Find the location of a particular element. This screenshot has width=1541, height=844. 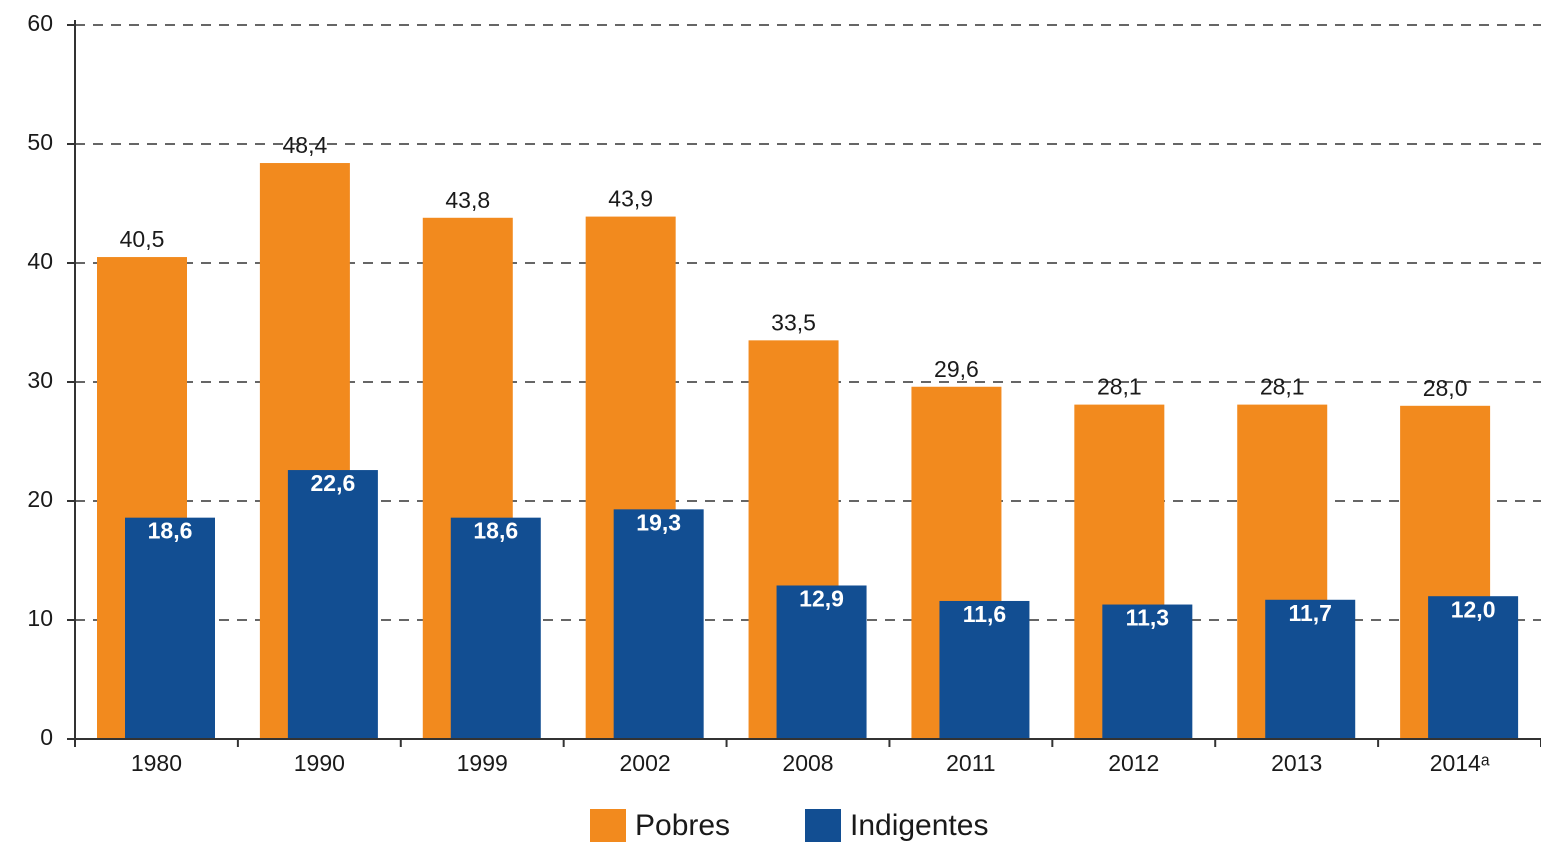

y-tick-label: 40 is located at coordinates (40, 261).